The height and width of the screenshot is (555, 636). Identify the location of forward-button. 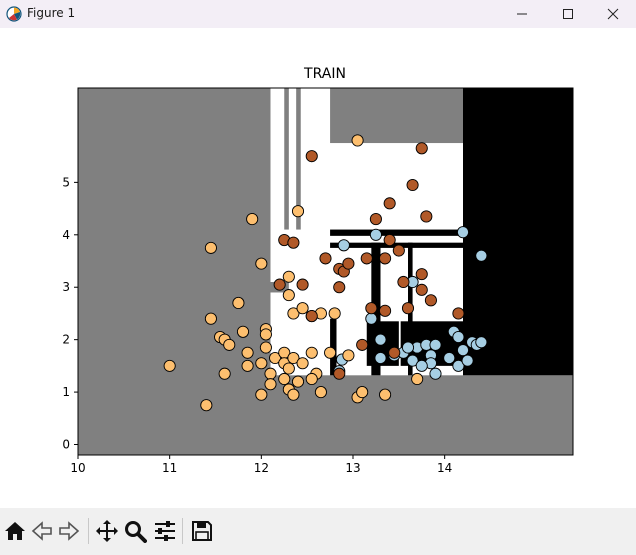
(69, 531).